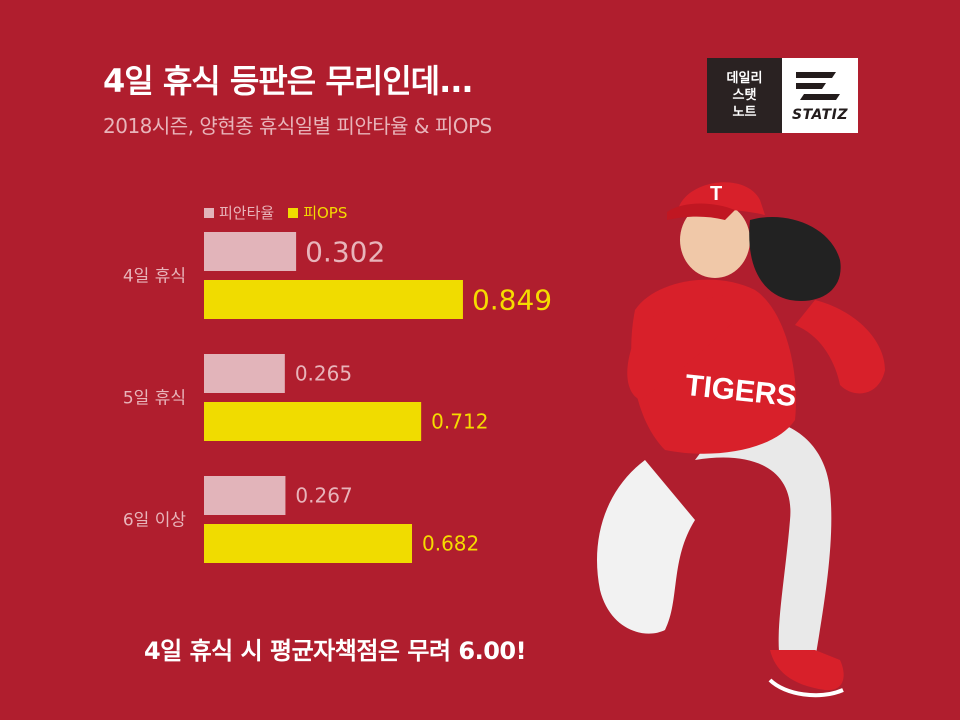 This screenshot has width=960, height=720. What do you see at coordinates (345, 252) in the screenshot?
I see `data-label-avg: 0.302` at bounding box center [345, 252].